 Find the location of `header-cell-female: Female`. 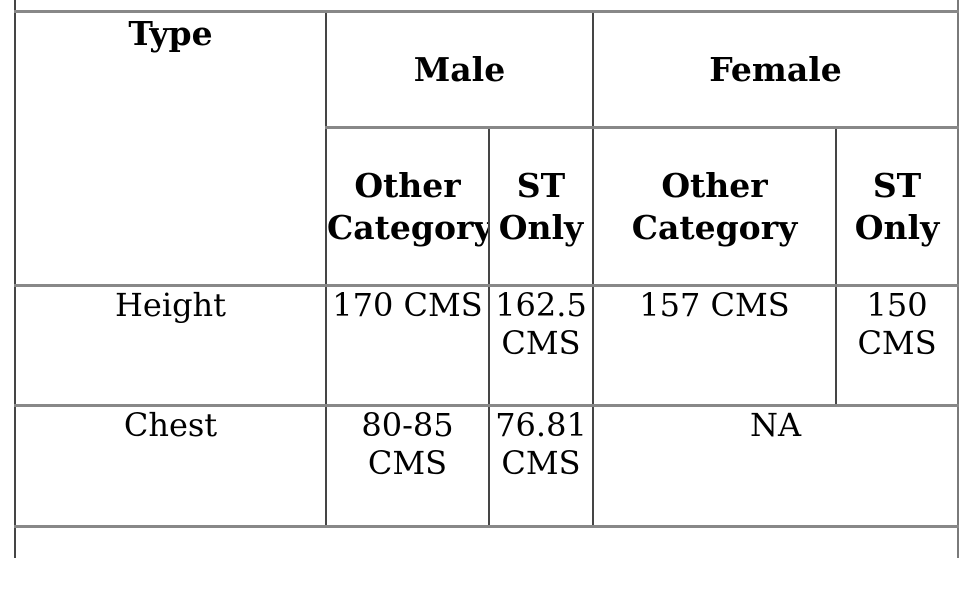

header-cell-female: Female is located at coordinates (775, 69).